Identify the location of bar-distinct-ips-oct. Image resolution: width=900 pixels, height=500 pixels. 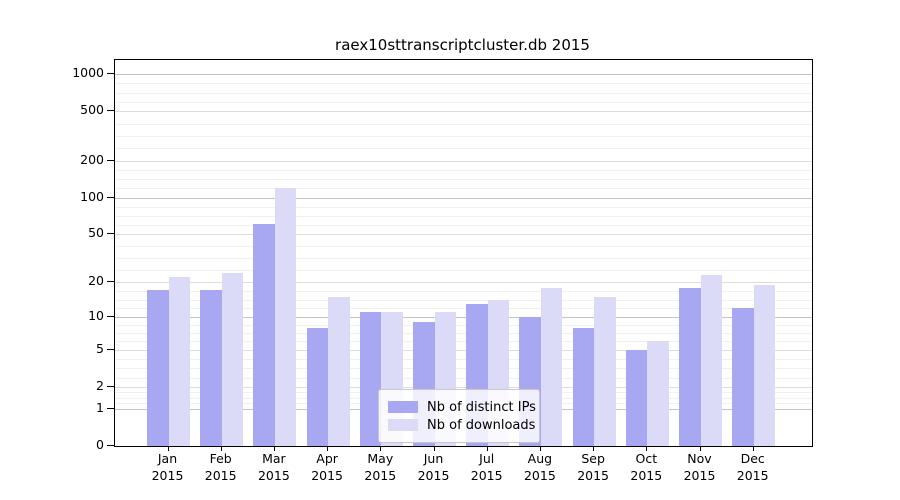
(636, 397).